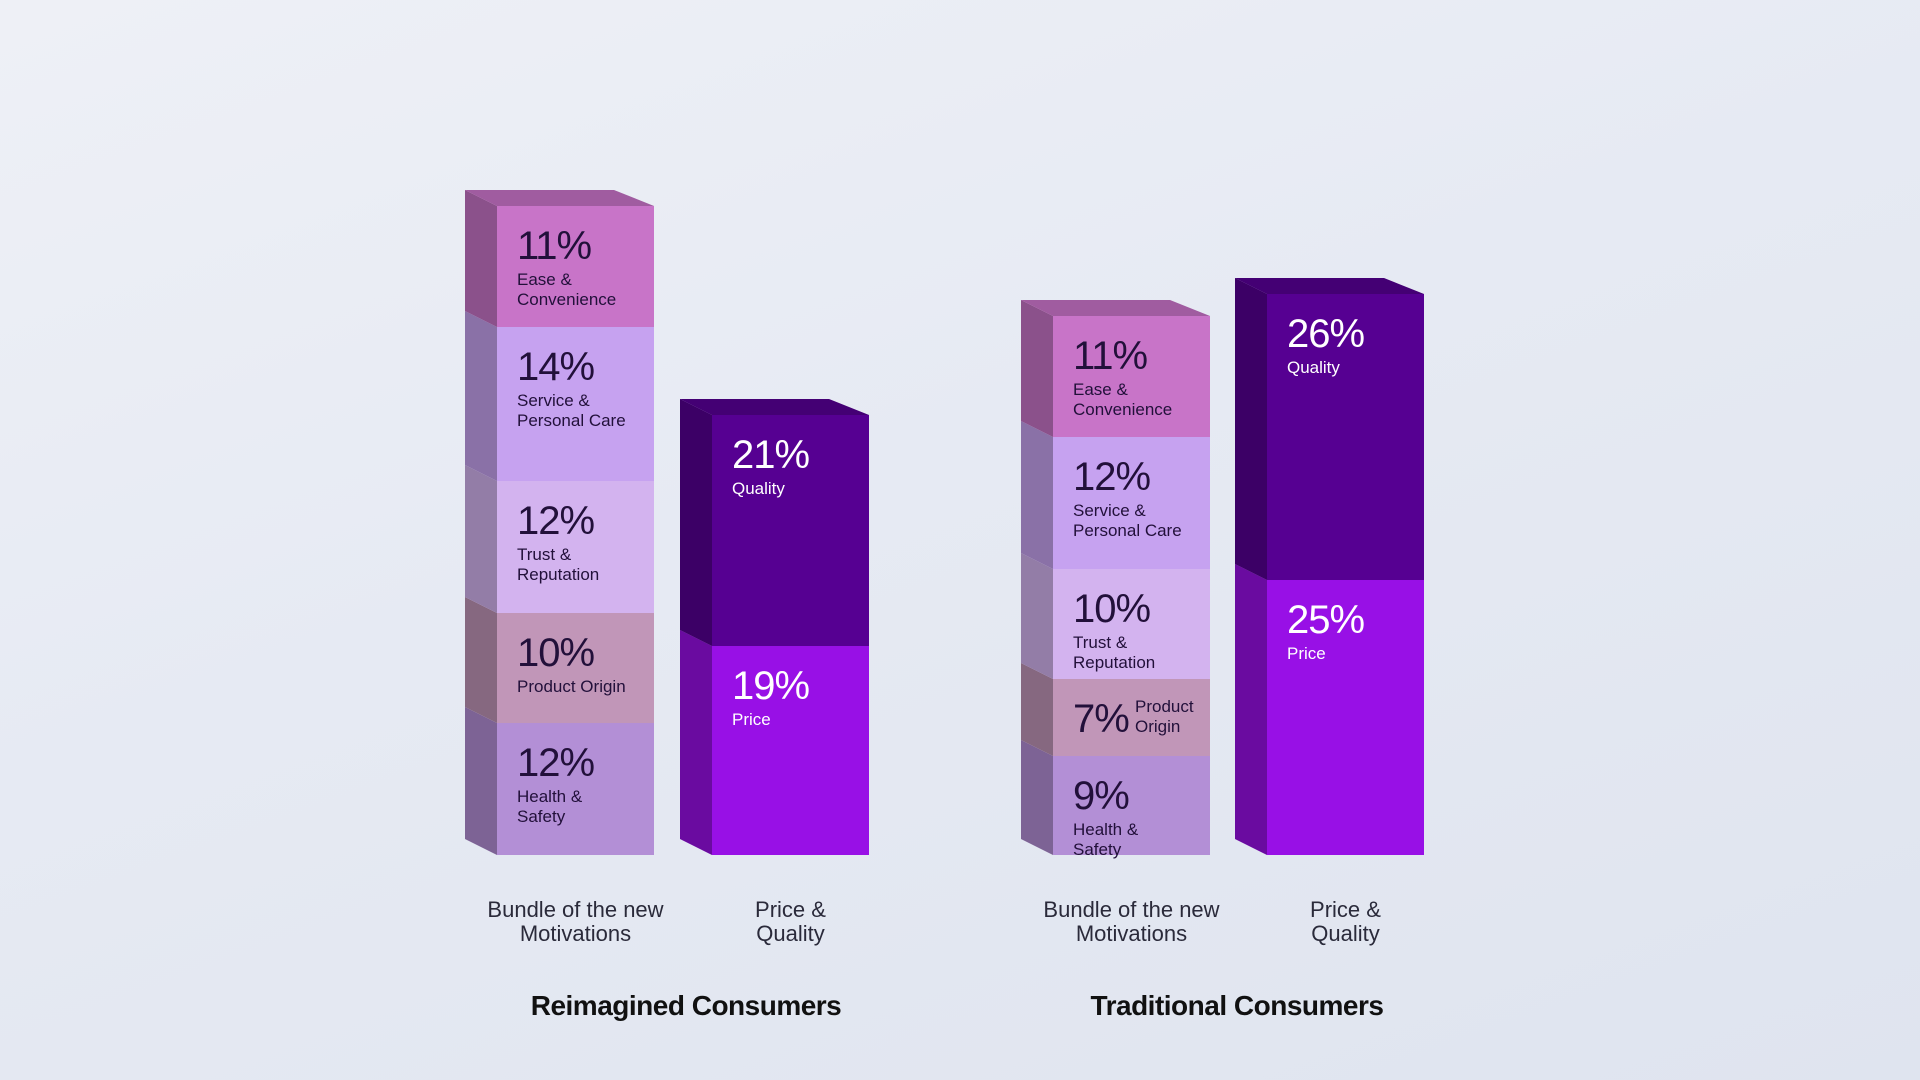  Describe the element at coordinates (686, 1005) in the screenshot. I see `group-title: Reimagined Consumers` at that location.